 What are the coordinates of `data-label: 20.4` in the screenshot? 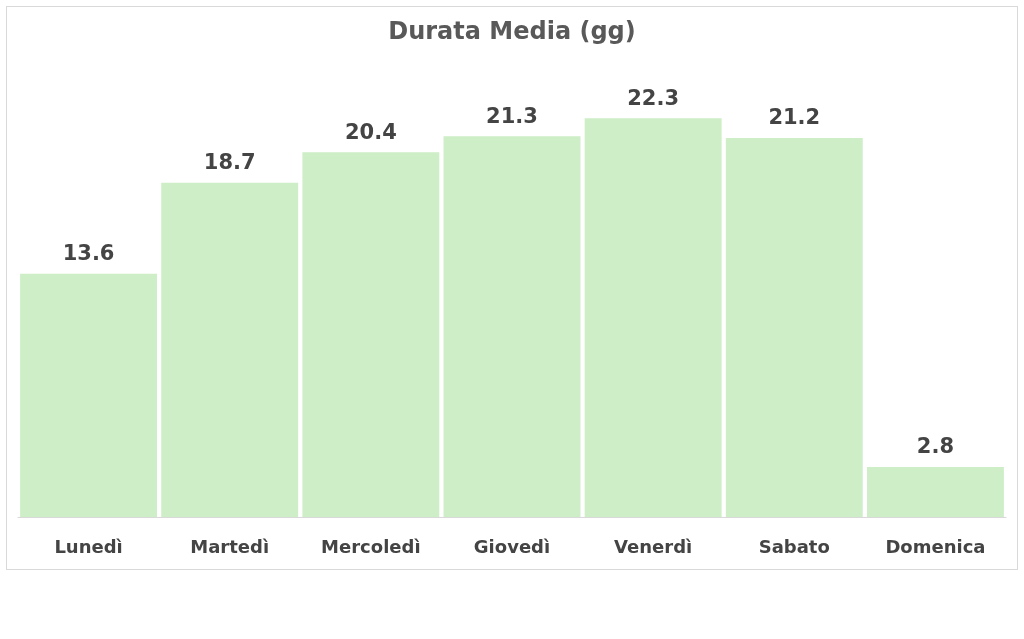 It's located at (370, 131).